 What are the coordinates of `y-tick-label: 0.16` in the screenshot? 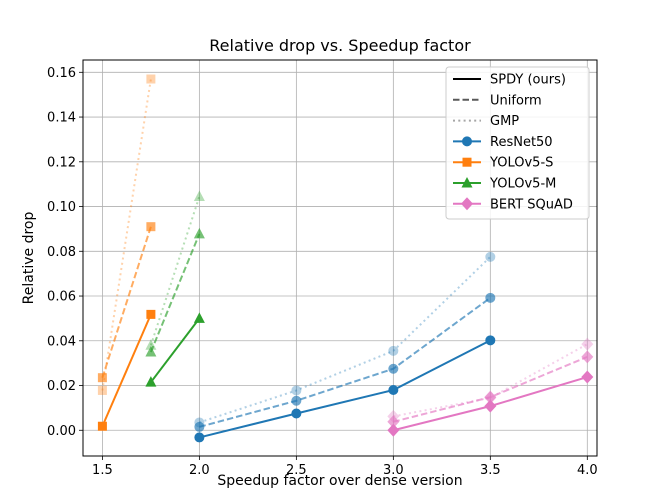 It's located at (61, 73).